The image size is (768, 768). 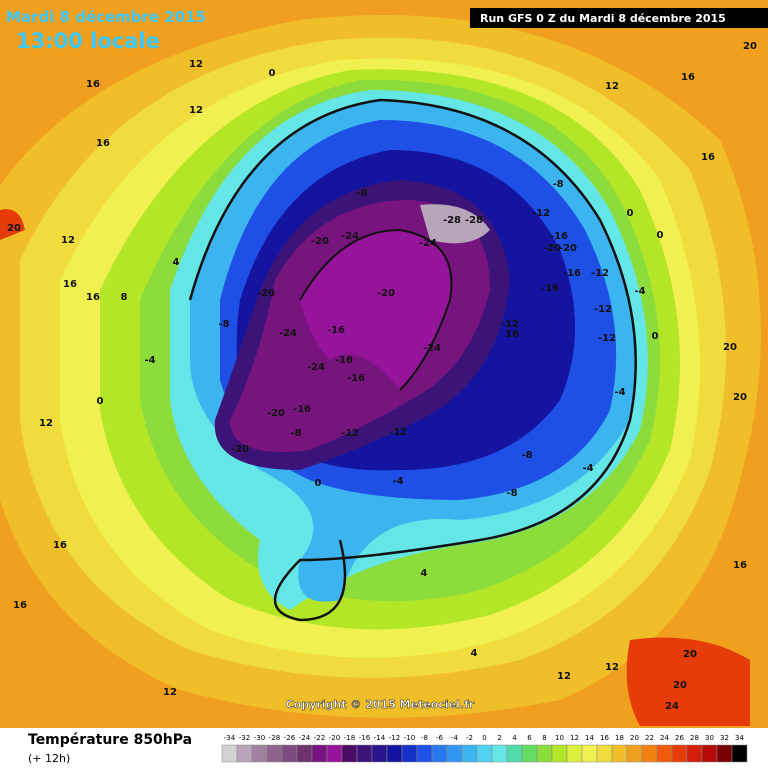 What do you see at coordinates (469, 738) in the screenshot?
I see `scale-tick-label: -2` at bounding box center [469, 738].